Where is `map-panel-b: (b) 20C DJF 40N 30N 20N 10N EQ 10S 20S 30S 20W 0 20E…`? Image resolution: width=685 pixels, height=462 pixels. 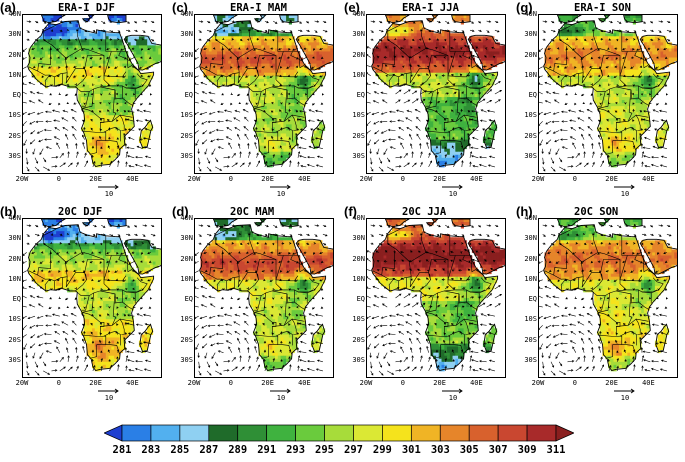 map-panel-b: (b) 20C DJF 40N 30N 20N 10N EQ 10S 20S 30S 20W 0 20E… is located at coordinates (85, 314).